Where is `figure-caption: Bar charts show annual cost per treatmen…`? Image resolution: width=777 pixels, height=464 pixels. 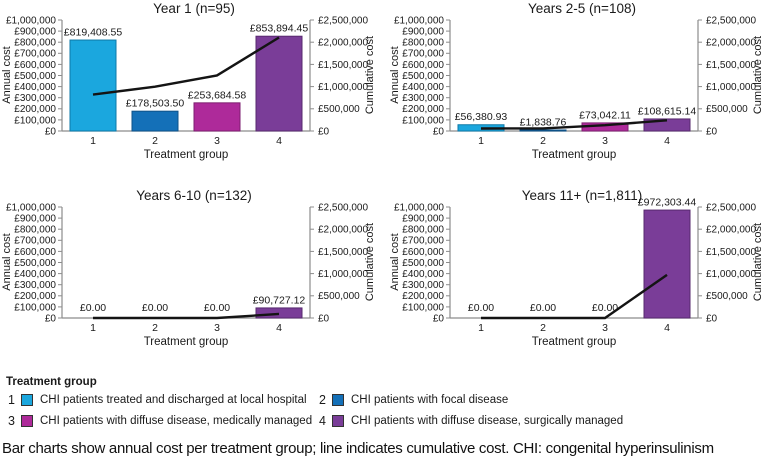 figure-caption: Bar charts show annual cost per treatmen… is located at coordinates (358, 448).